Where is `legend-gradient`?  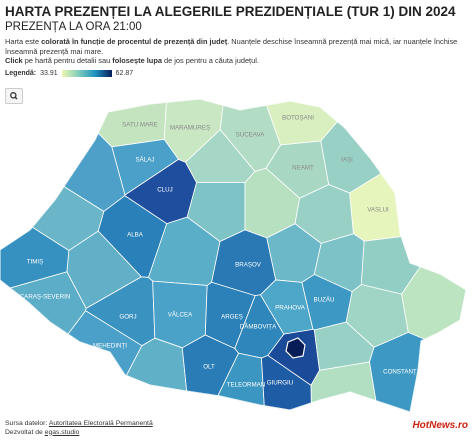
legend-gradient is located at coordinates (86, 73).